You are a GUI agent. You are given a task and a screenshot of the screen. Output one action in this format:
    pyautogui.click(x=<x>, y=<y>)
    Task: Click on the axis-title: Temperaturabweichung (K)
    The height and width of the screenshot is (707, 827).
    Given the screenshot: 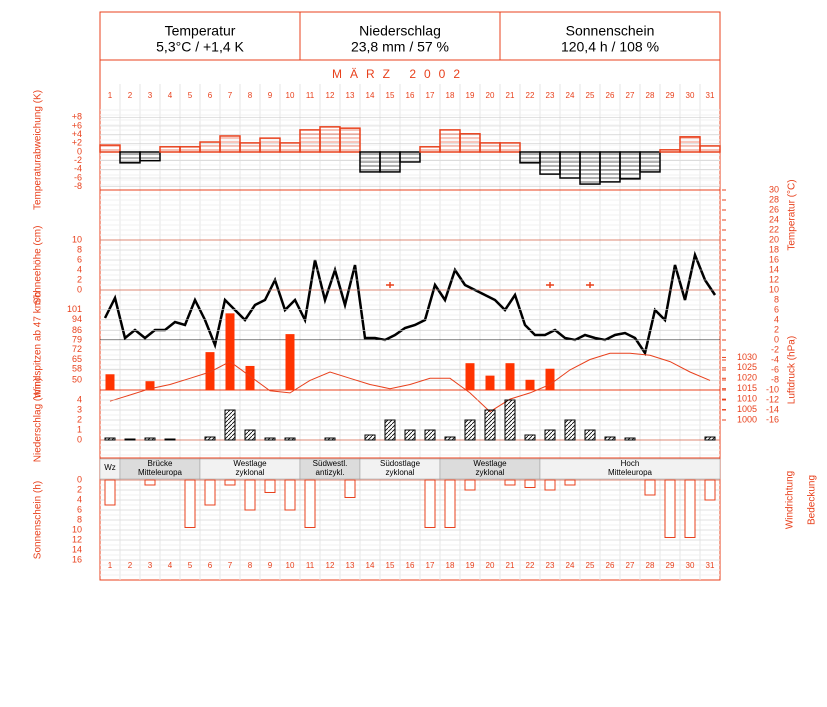 What is the action you would take?
    pyautogui.click(x=38, y=150)
    